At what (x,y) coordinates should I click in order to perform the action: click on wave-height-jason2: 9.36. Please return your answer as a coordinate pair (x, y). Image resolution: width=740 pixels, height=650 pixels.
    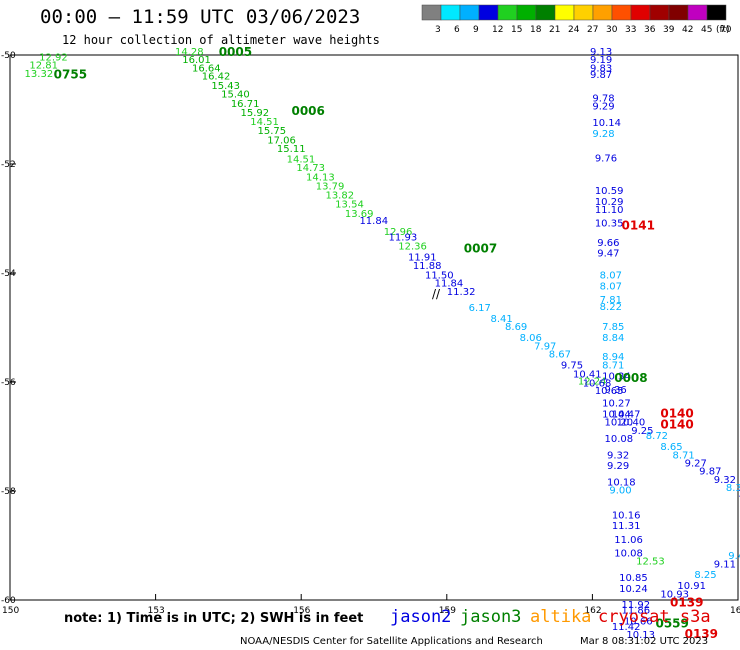
    Looking at the image, I should click on (616, 390).